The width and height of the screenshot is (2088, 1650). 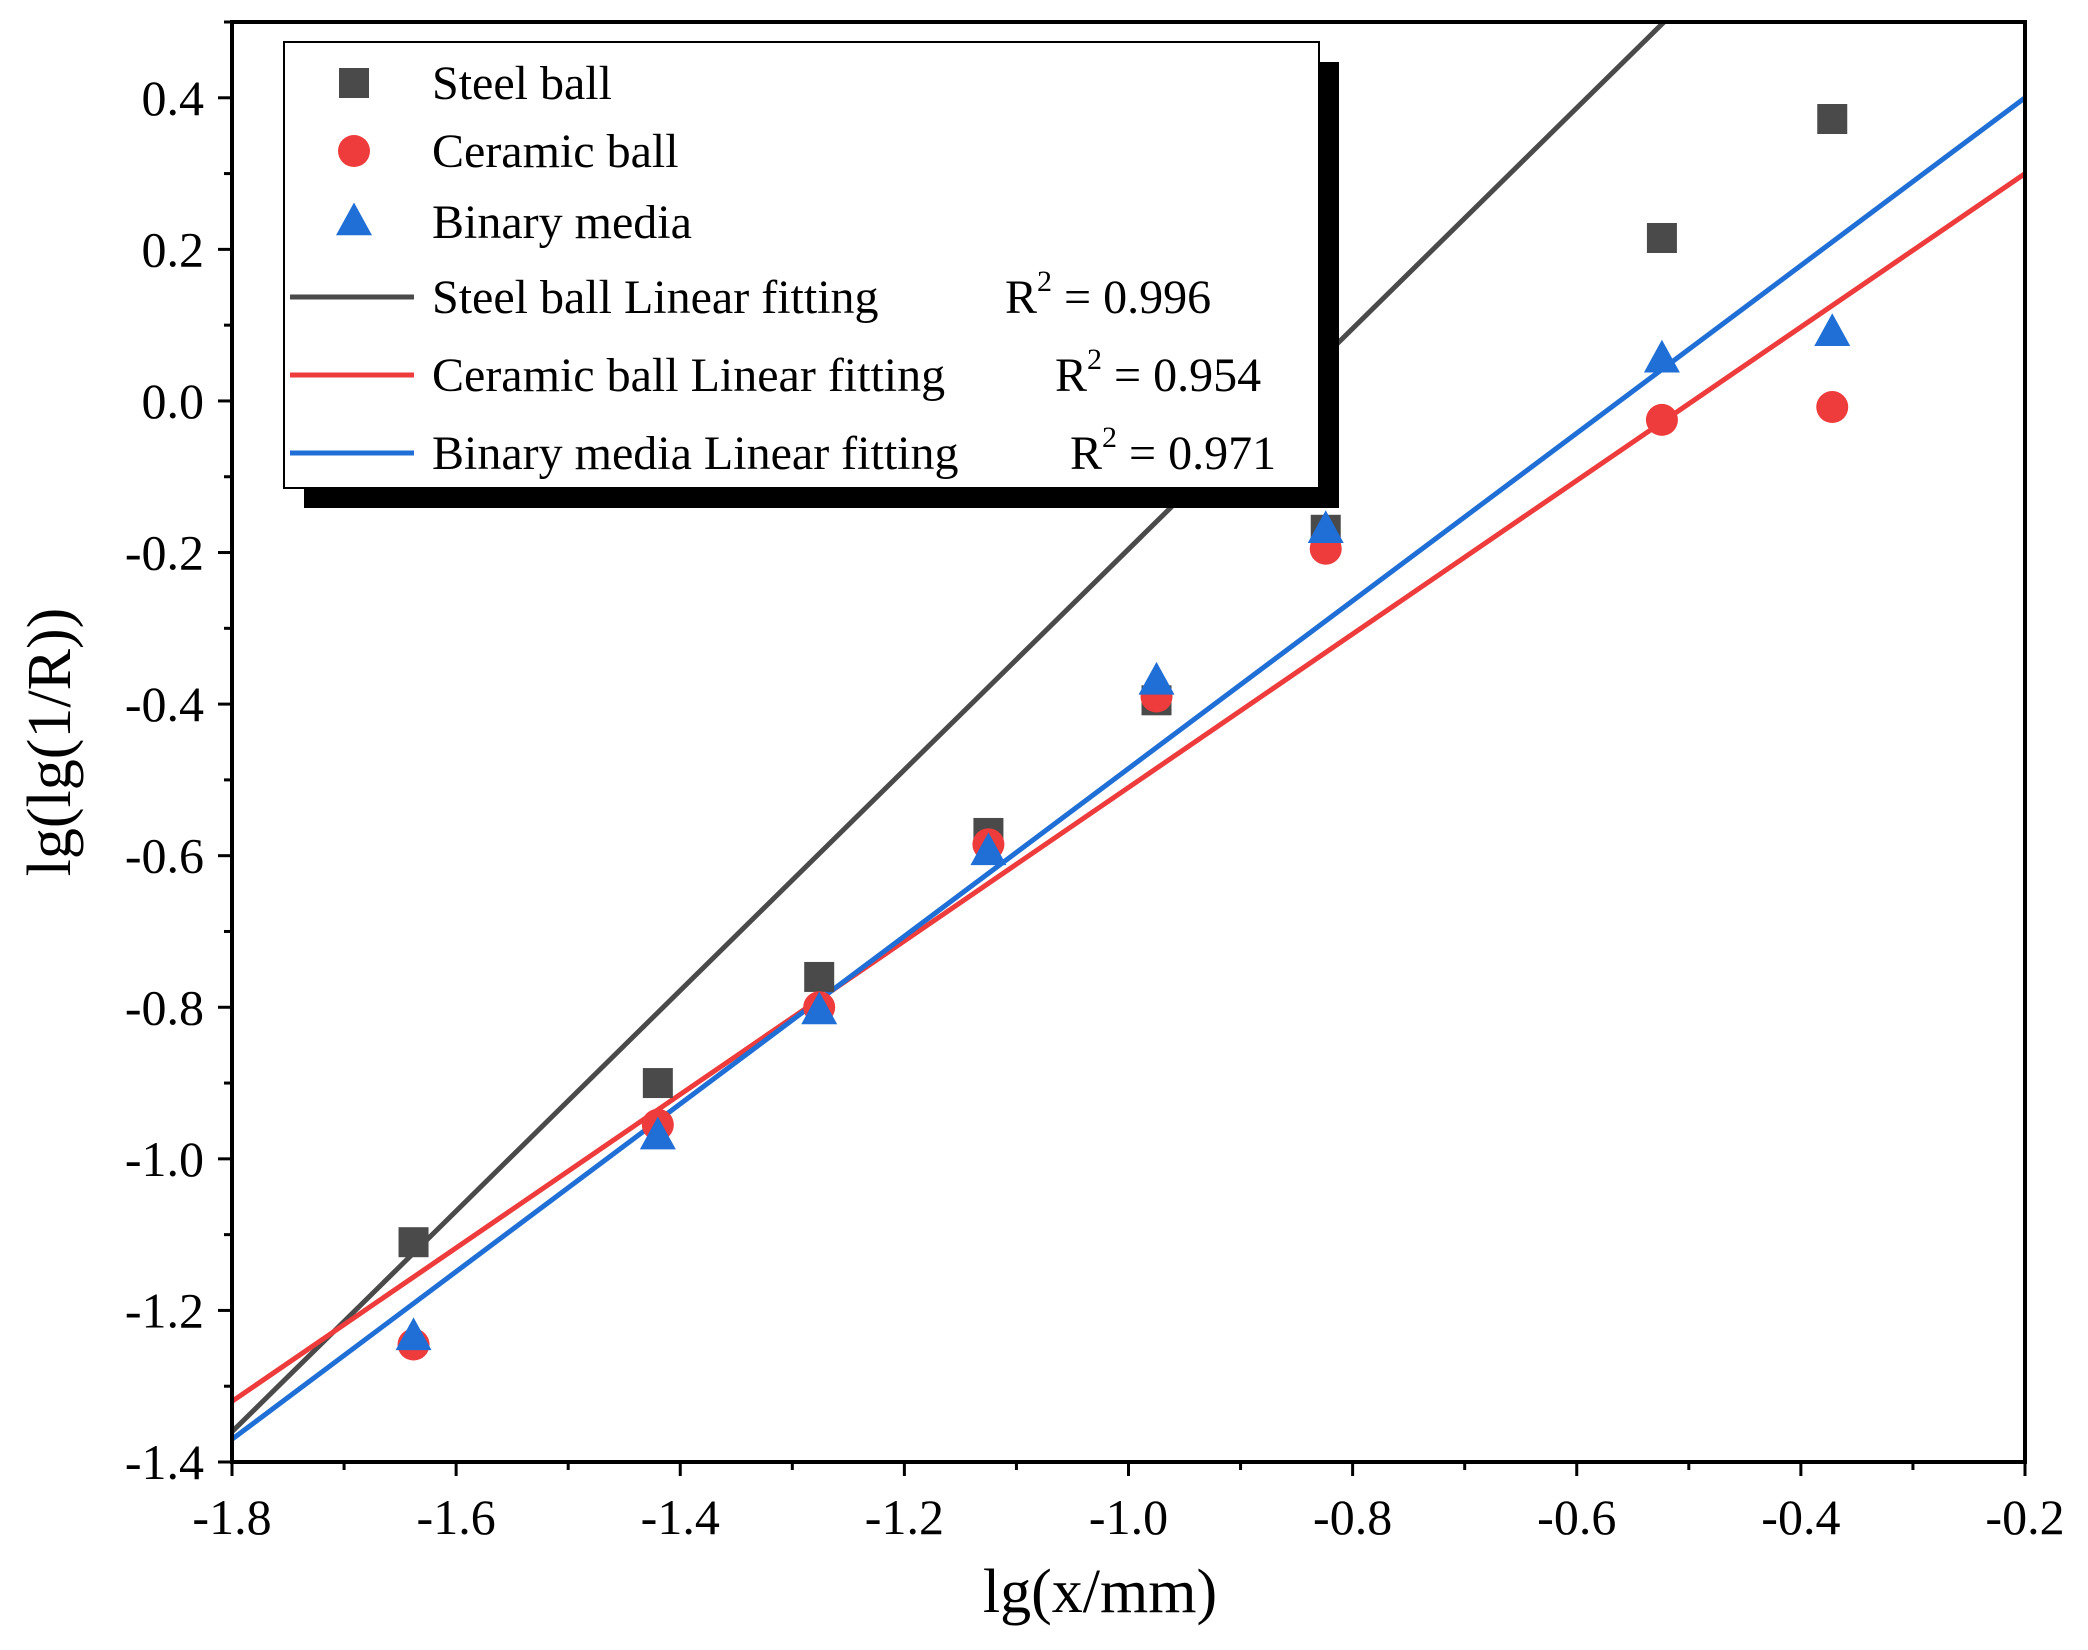 I want to click on legend-label: Ceramic ball Linear fitting, so click(x=688, y=375).